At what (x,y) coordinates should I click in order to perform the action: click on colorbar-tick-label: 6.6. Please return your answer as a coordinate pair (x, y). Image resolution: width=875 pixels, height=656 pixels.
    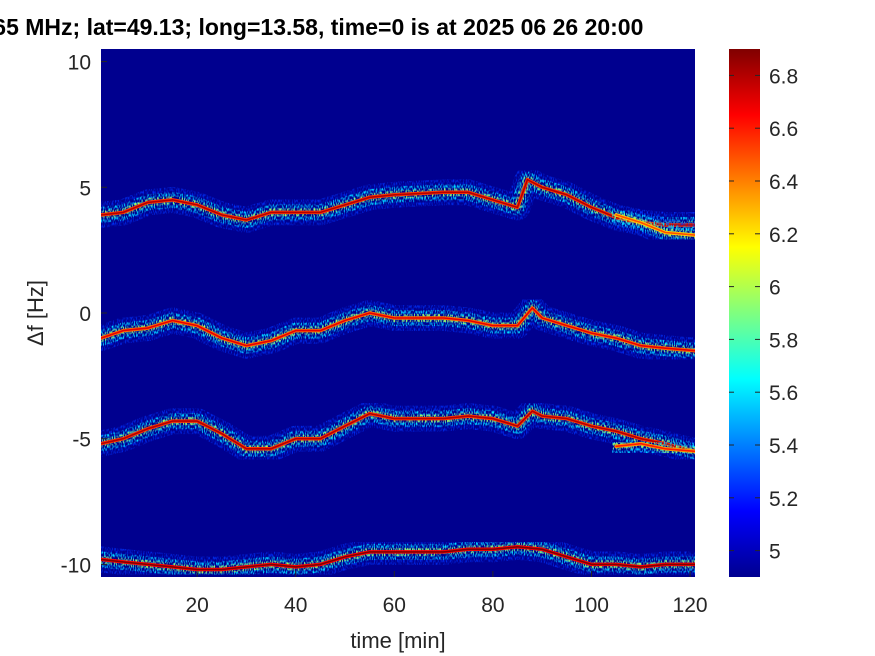
    Looking at the image, I should click on (783, 129).